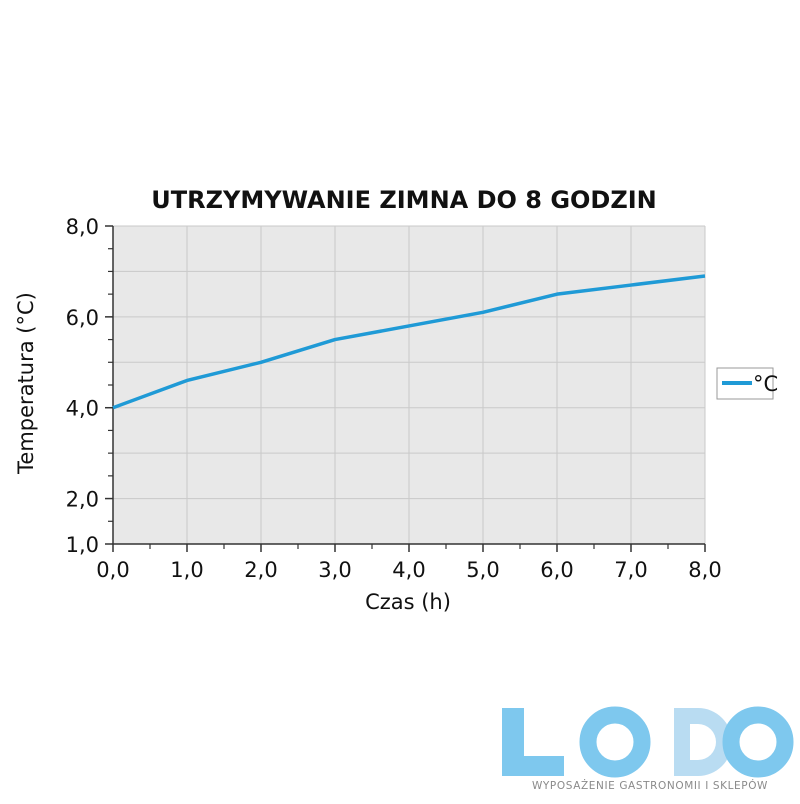 The image size is (800, 804). Describe the element at coordinates (82, 227) in the screenshot. I see `y-tick-label: 8,0` at that location.